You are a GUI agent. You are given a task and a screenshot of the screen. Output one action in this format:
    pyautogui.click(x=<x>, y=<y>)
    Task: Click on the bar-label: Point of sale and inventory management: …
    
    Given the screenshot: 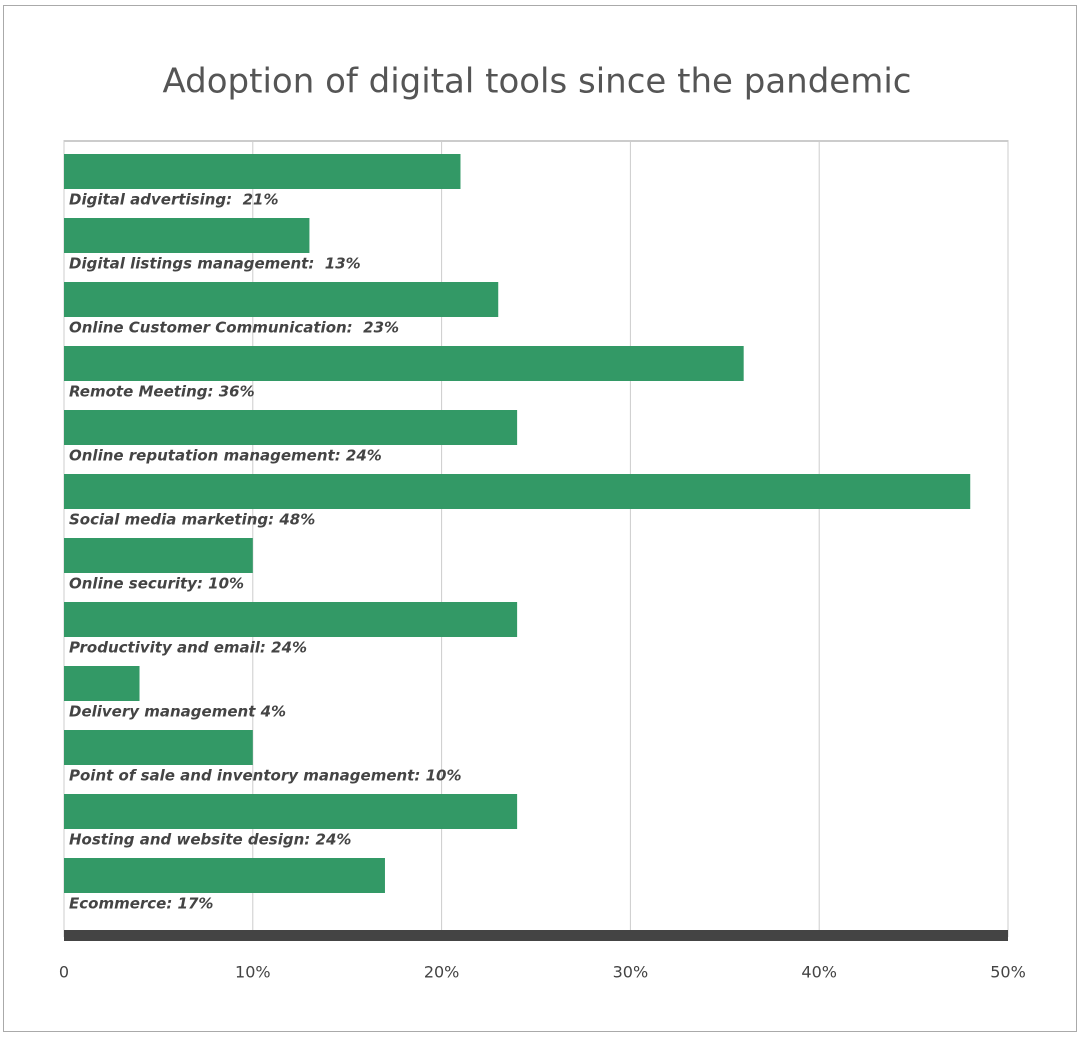 What is the action you would take?
    pyautogui.click(x=265, y=776)
    